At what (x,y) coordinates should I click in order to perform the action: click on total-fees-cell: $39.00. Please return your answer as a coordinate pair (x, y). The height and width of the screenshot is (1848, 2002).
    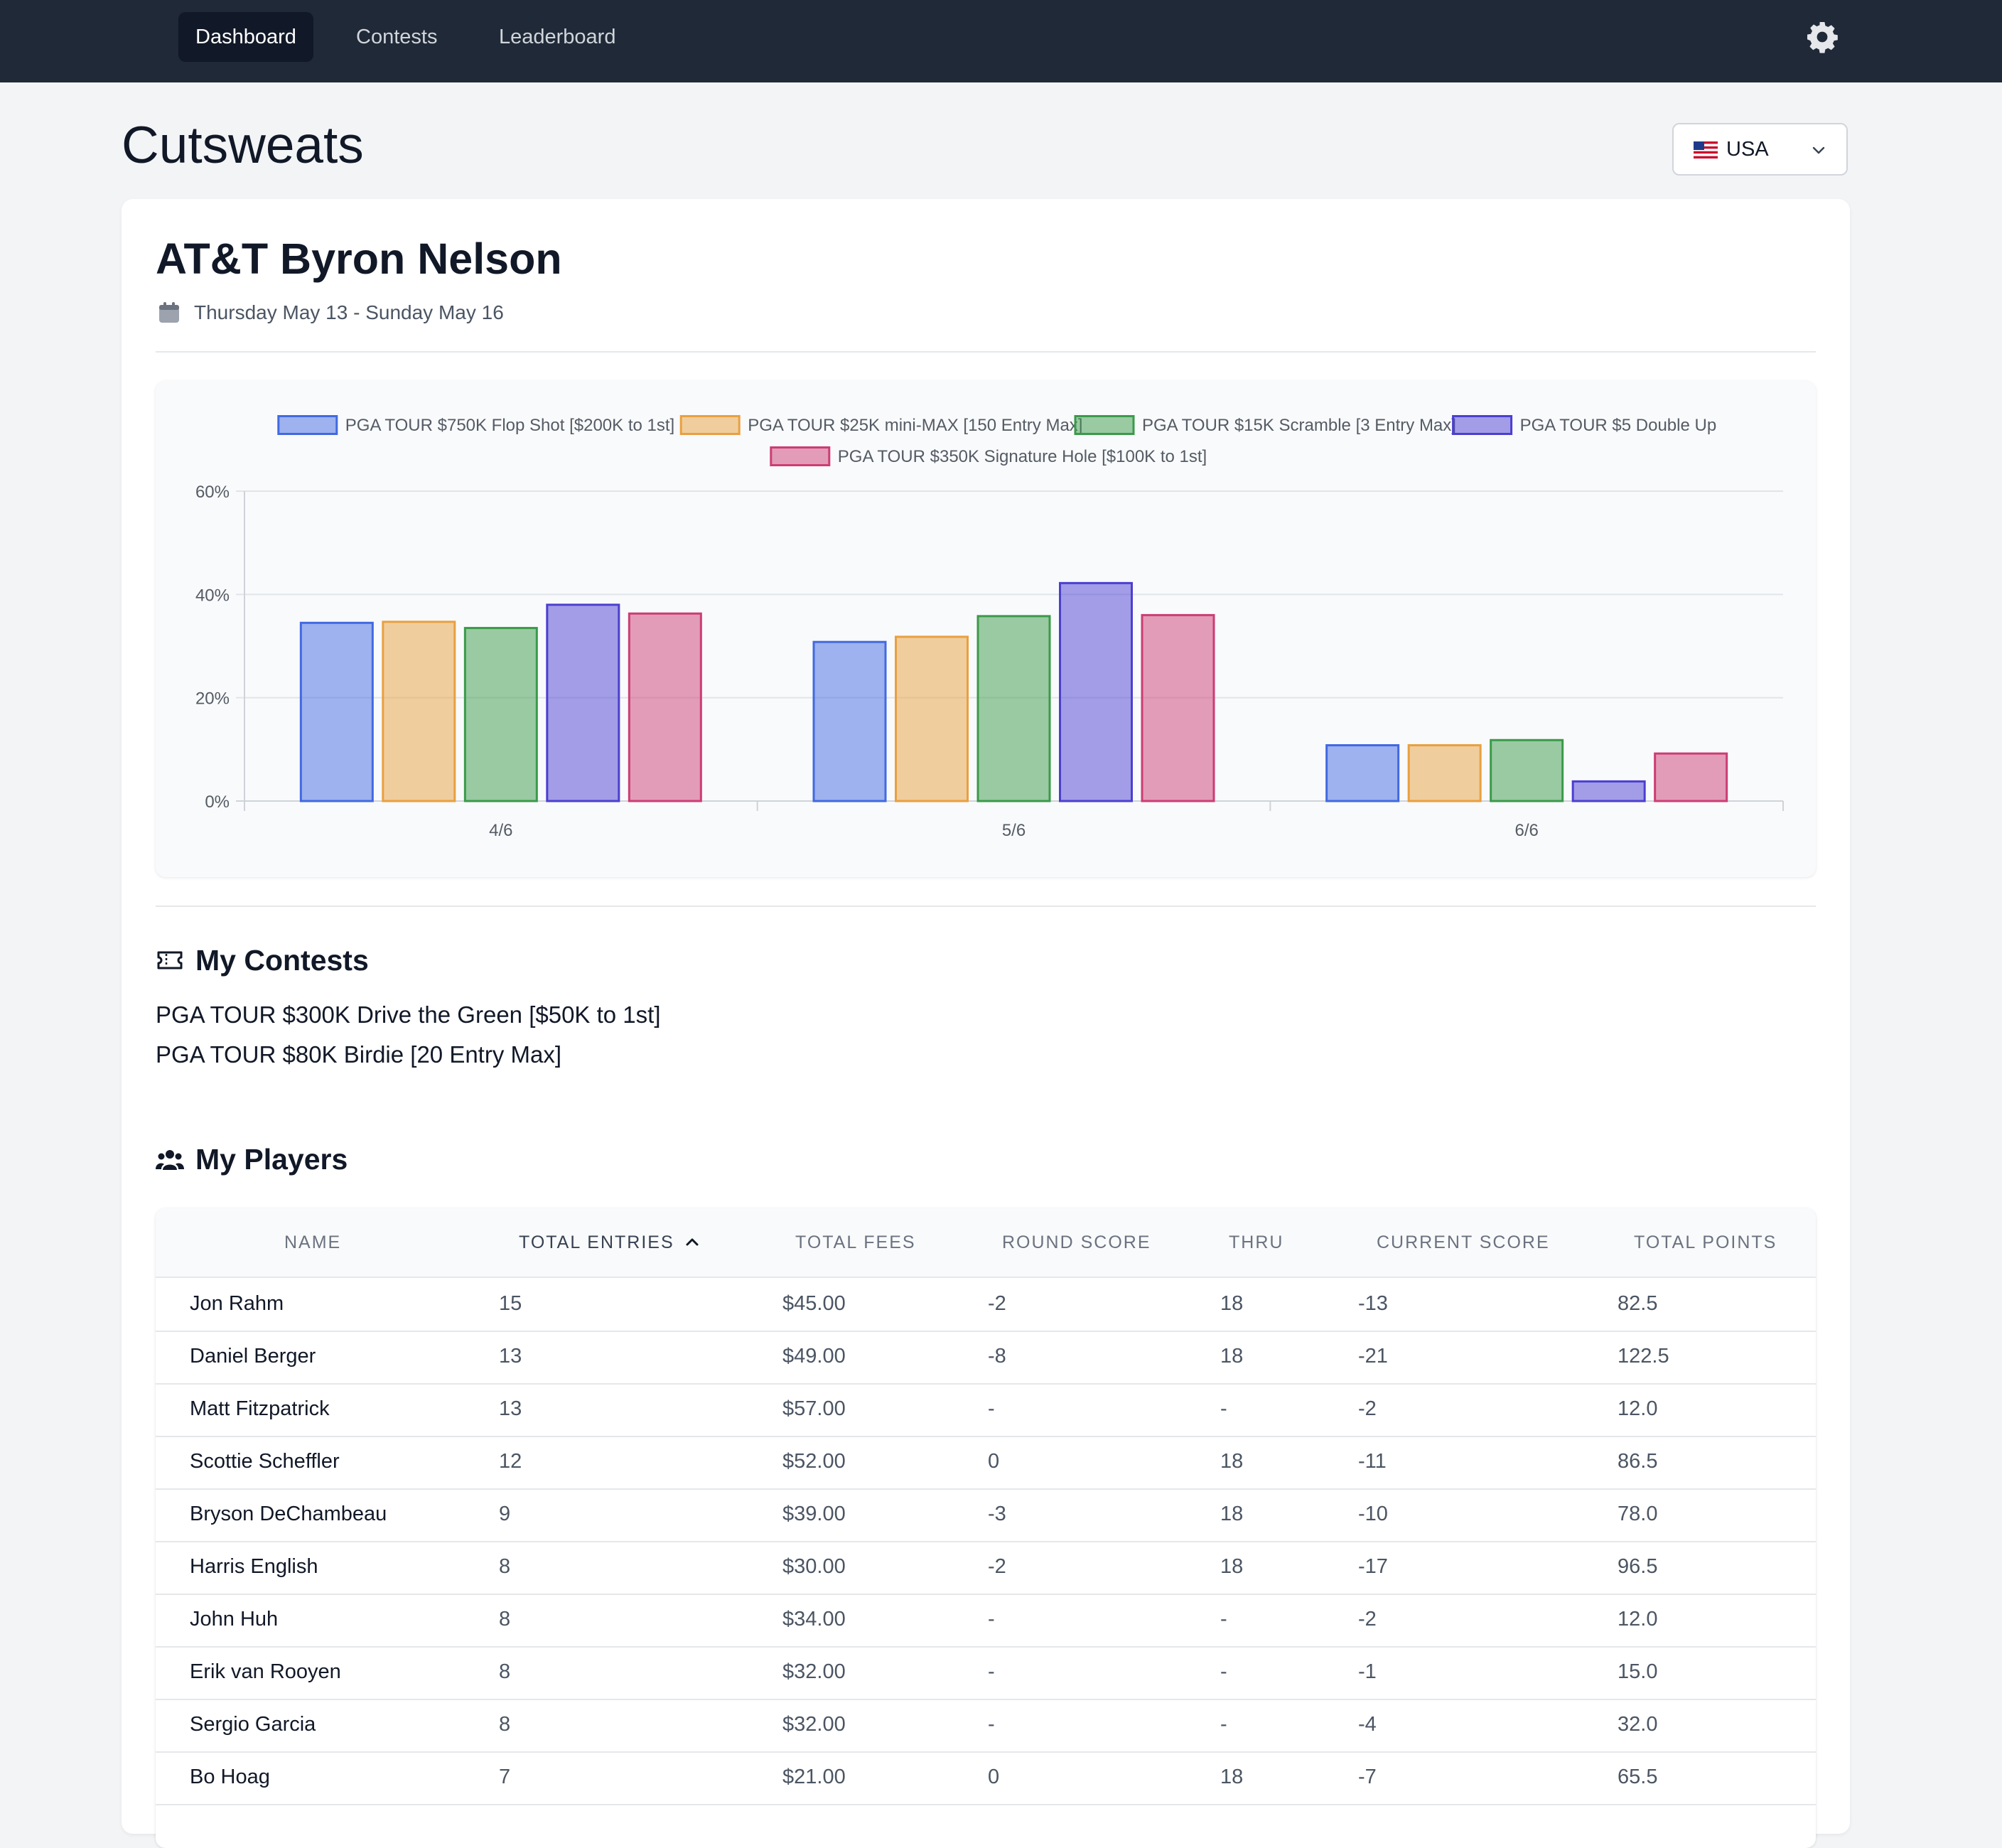
    Looking at the image, I should click on (814, 1514).